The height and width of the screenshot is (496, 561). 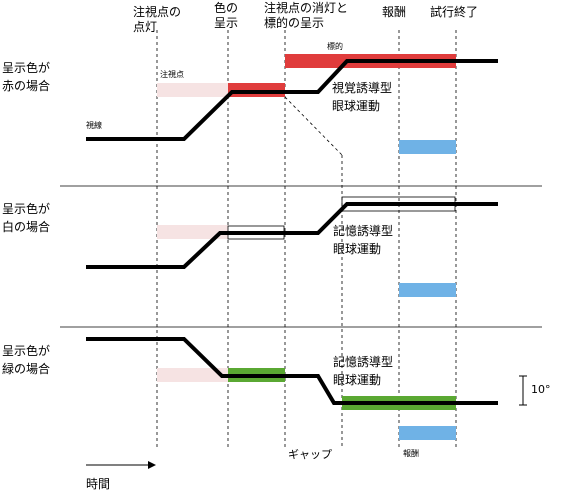 I want to click on condition-red-line2: 赤の場合, so click(x=26, y=85).